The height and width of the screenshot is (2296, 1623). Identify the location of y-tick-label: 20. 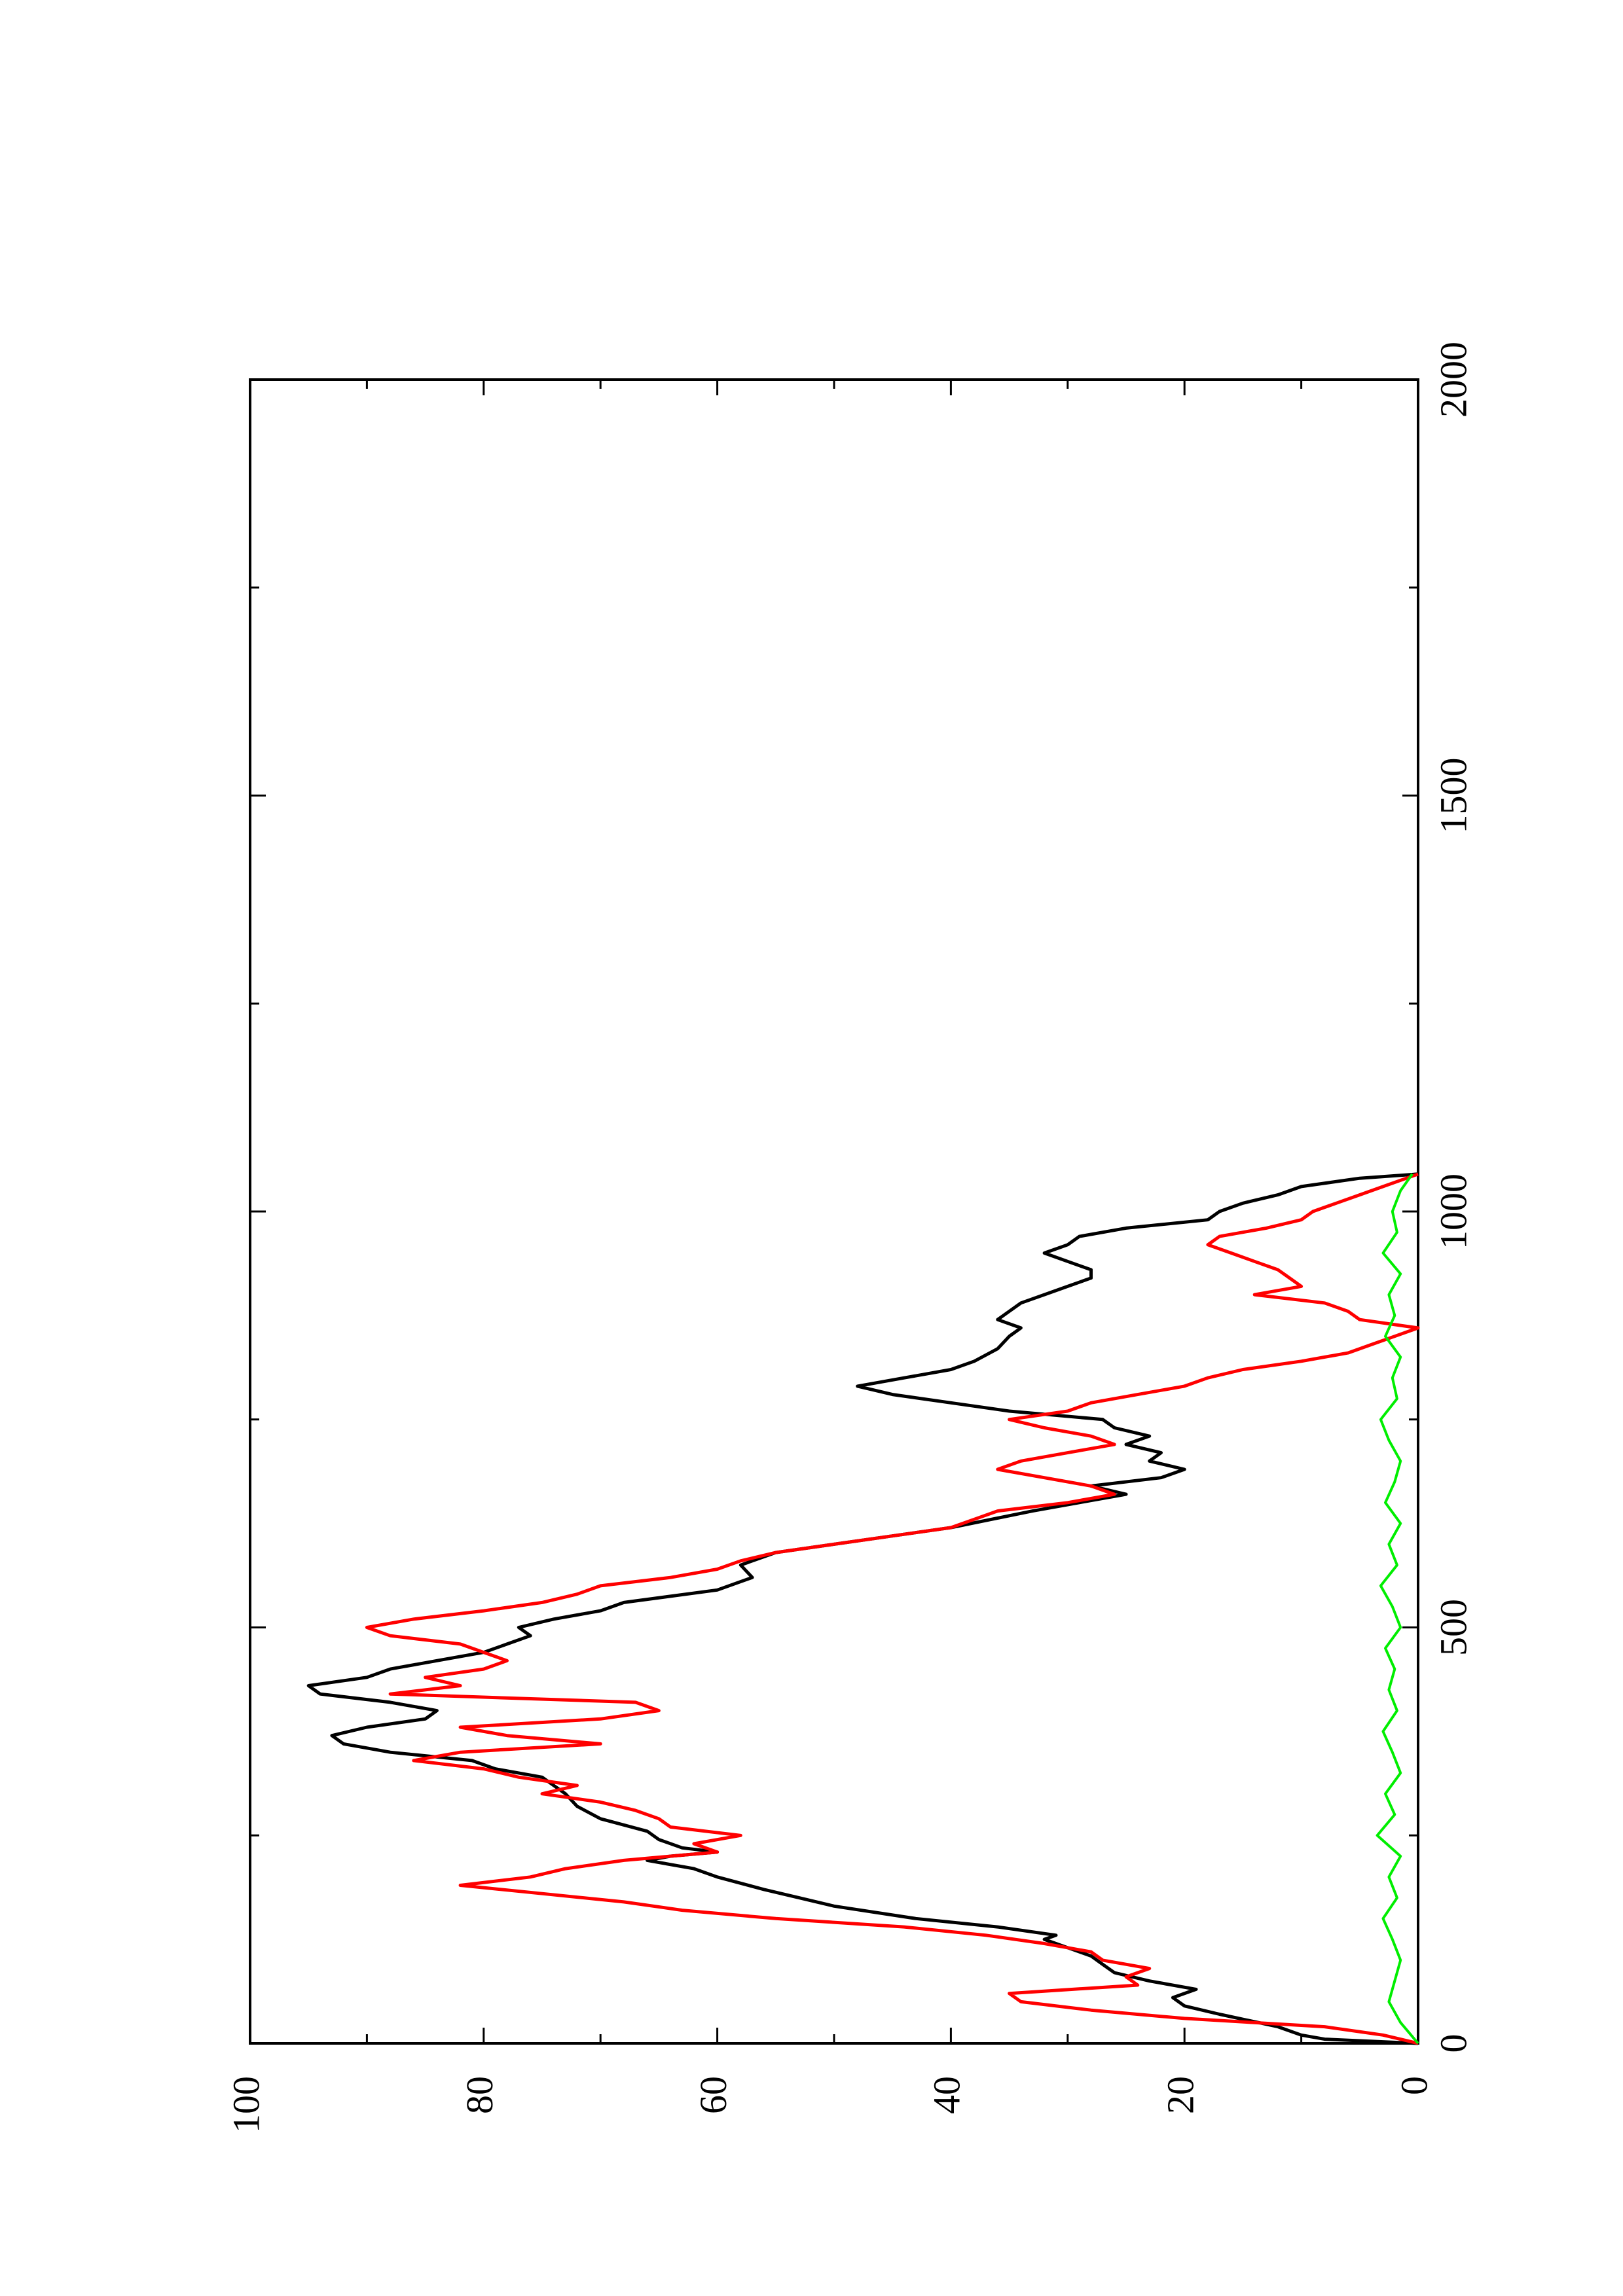
(1180, 2095).